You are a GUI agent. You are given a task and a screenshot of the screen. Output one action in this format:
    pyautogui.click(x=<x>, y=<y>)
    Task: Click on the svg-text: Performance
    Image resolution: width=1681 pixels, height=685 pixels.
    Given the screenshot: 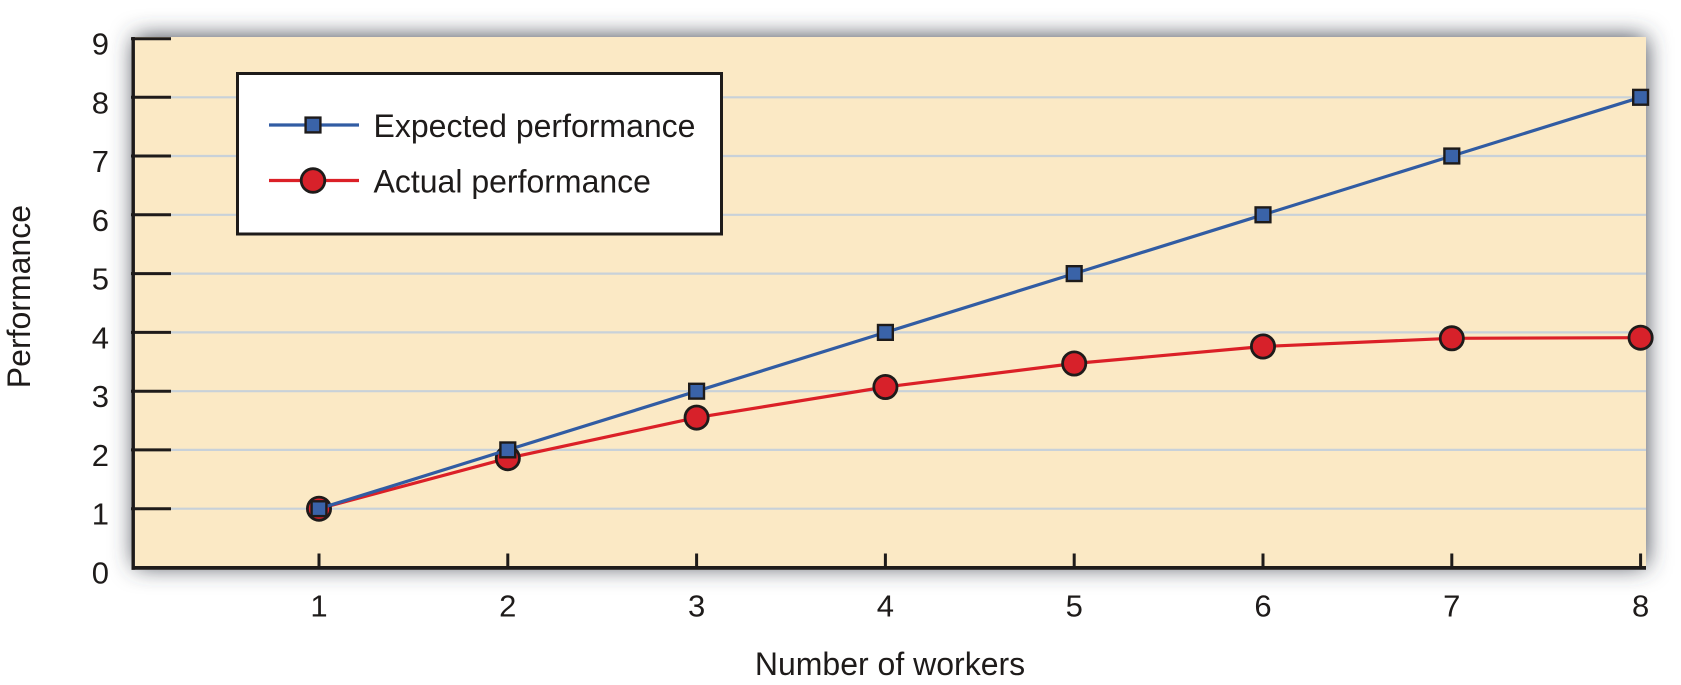 What is the action you would take?
    pyautogui.click(x=19, y=296)
    